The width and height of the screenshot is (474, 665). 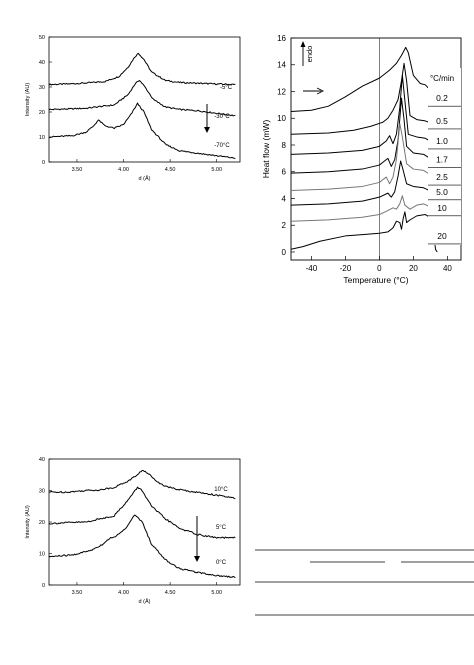 What do you see at coordinates (42, 38) in the screenshot?
I see `y-tick-label: 50` at bounding box center [42, 38].